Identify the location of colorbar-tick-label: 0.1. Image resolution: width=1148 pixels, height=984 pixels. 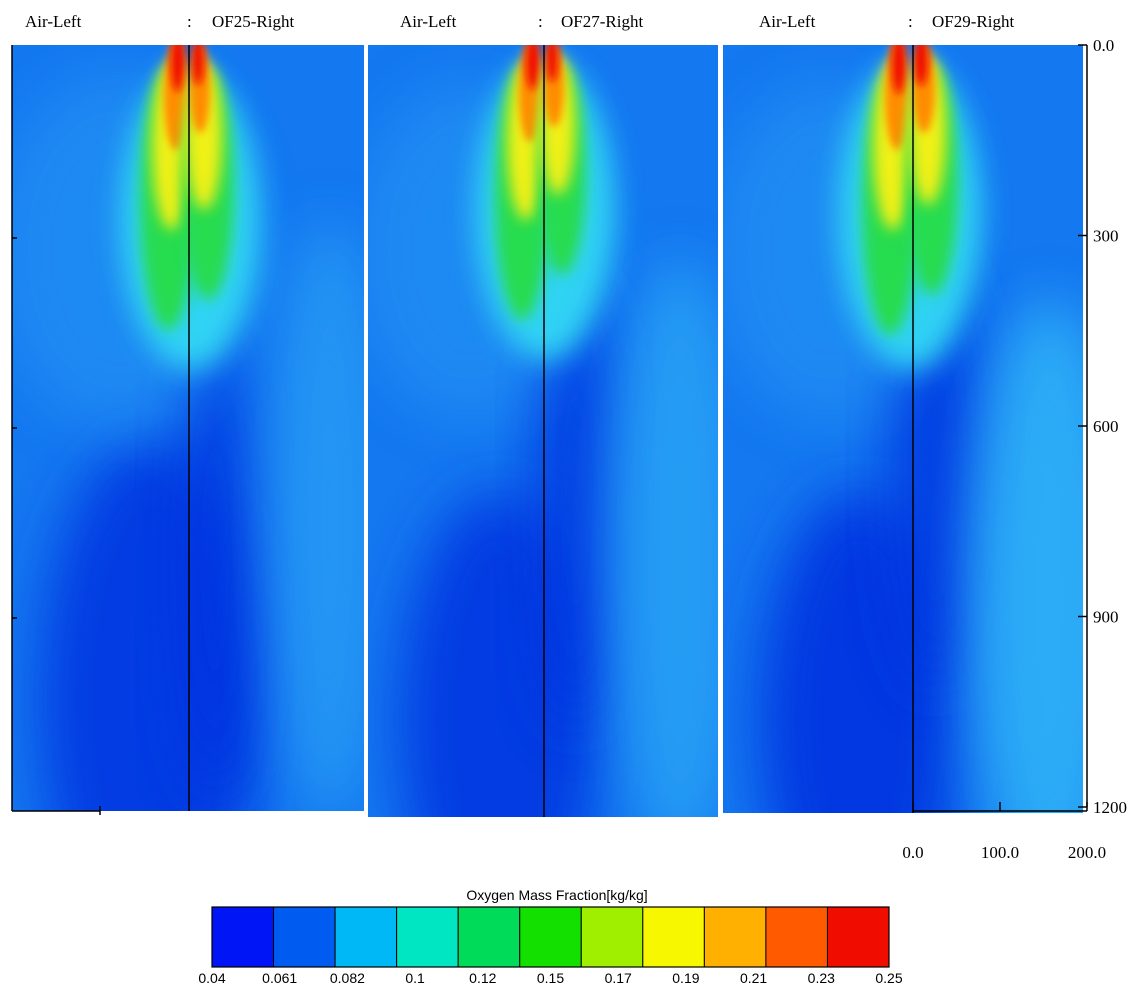
(415, 977).